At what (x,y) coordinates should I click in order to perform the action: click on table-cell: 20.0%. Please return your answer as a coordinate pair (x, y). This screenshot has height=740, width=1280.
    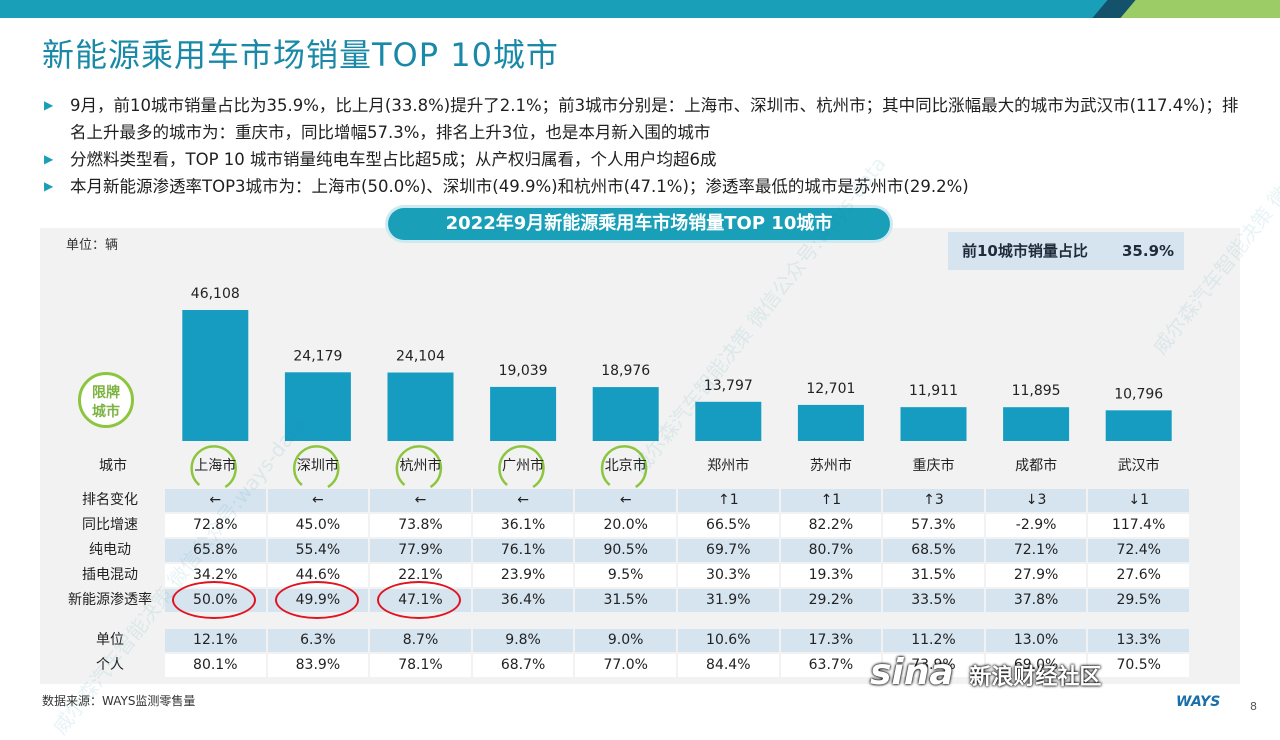
    Looking at the image, I should click on (625, 525).